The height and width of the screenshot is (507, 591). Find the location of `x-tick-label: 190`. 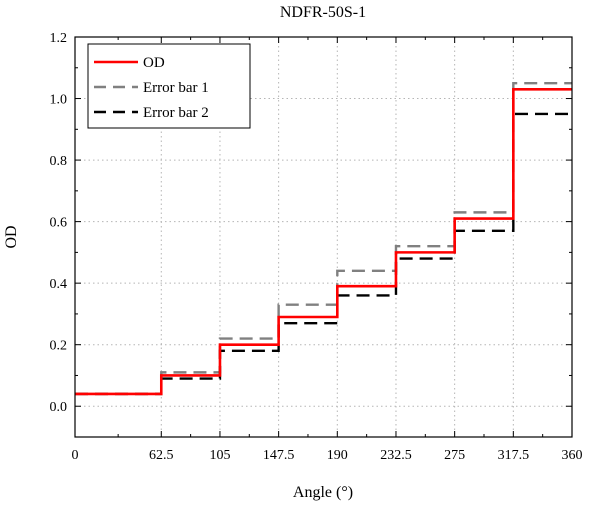

x-tick-label: 190 is located at coordinates (337, 455).